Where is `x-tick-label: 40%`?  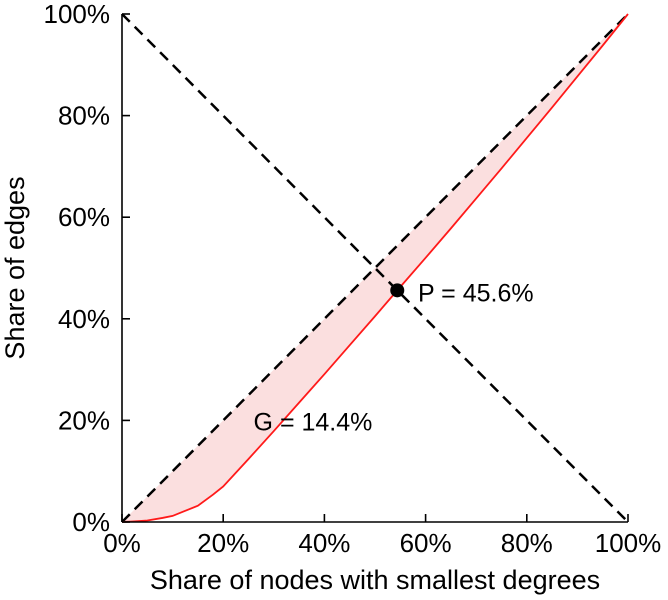
x-tick-label: 40% is located at coordinates (324, 543).